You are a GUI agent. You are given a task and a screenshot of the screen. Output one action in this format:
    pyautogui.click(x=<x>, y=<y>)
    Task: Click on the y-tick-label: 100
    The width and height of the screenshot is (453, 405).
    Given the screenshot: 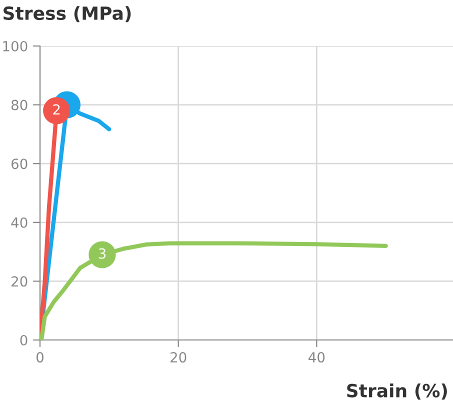 What is the action you would take?
    pyautogui.click(x=15, y=46)
    